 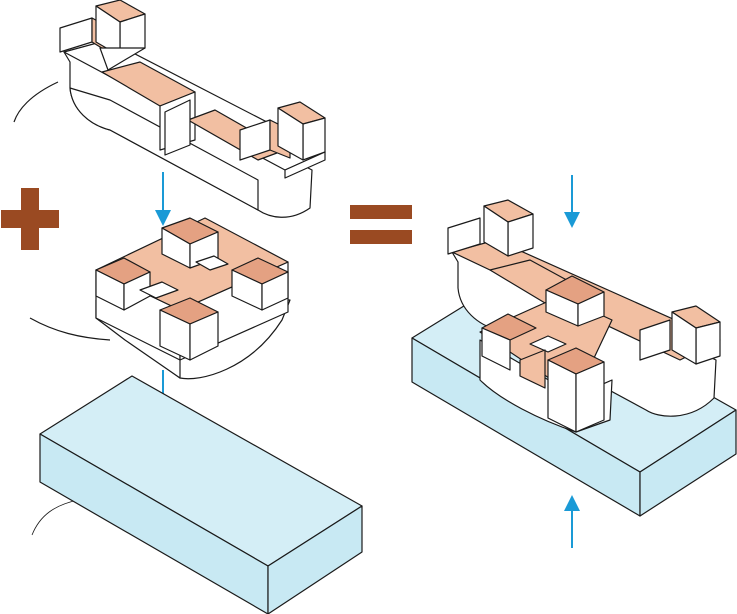 What do you see at coordinates (30, 219) in the screenshot?
I see `plus-sign` at bounding box center [30, 219].